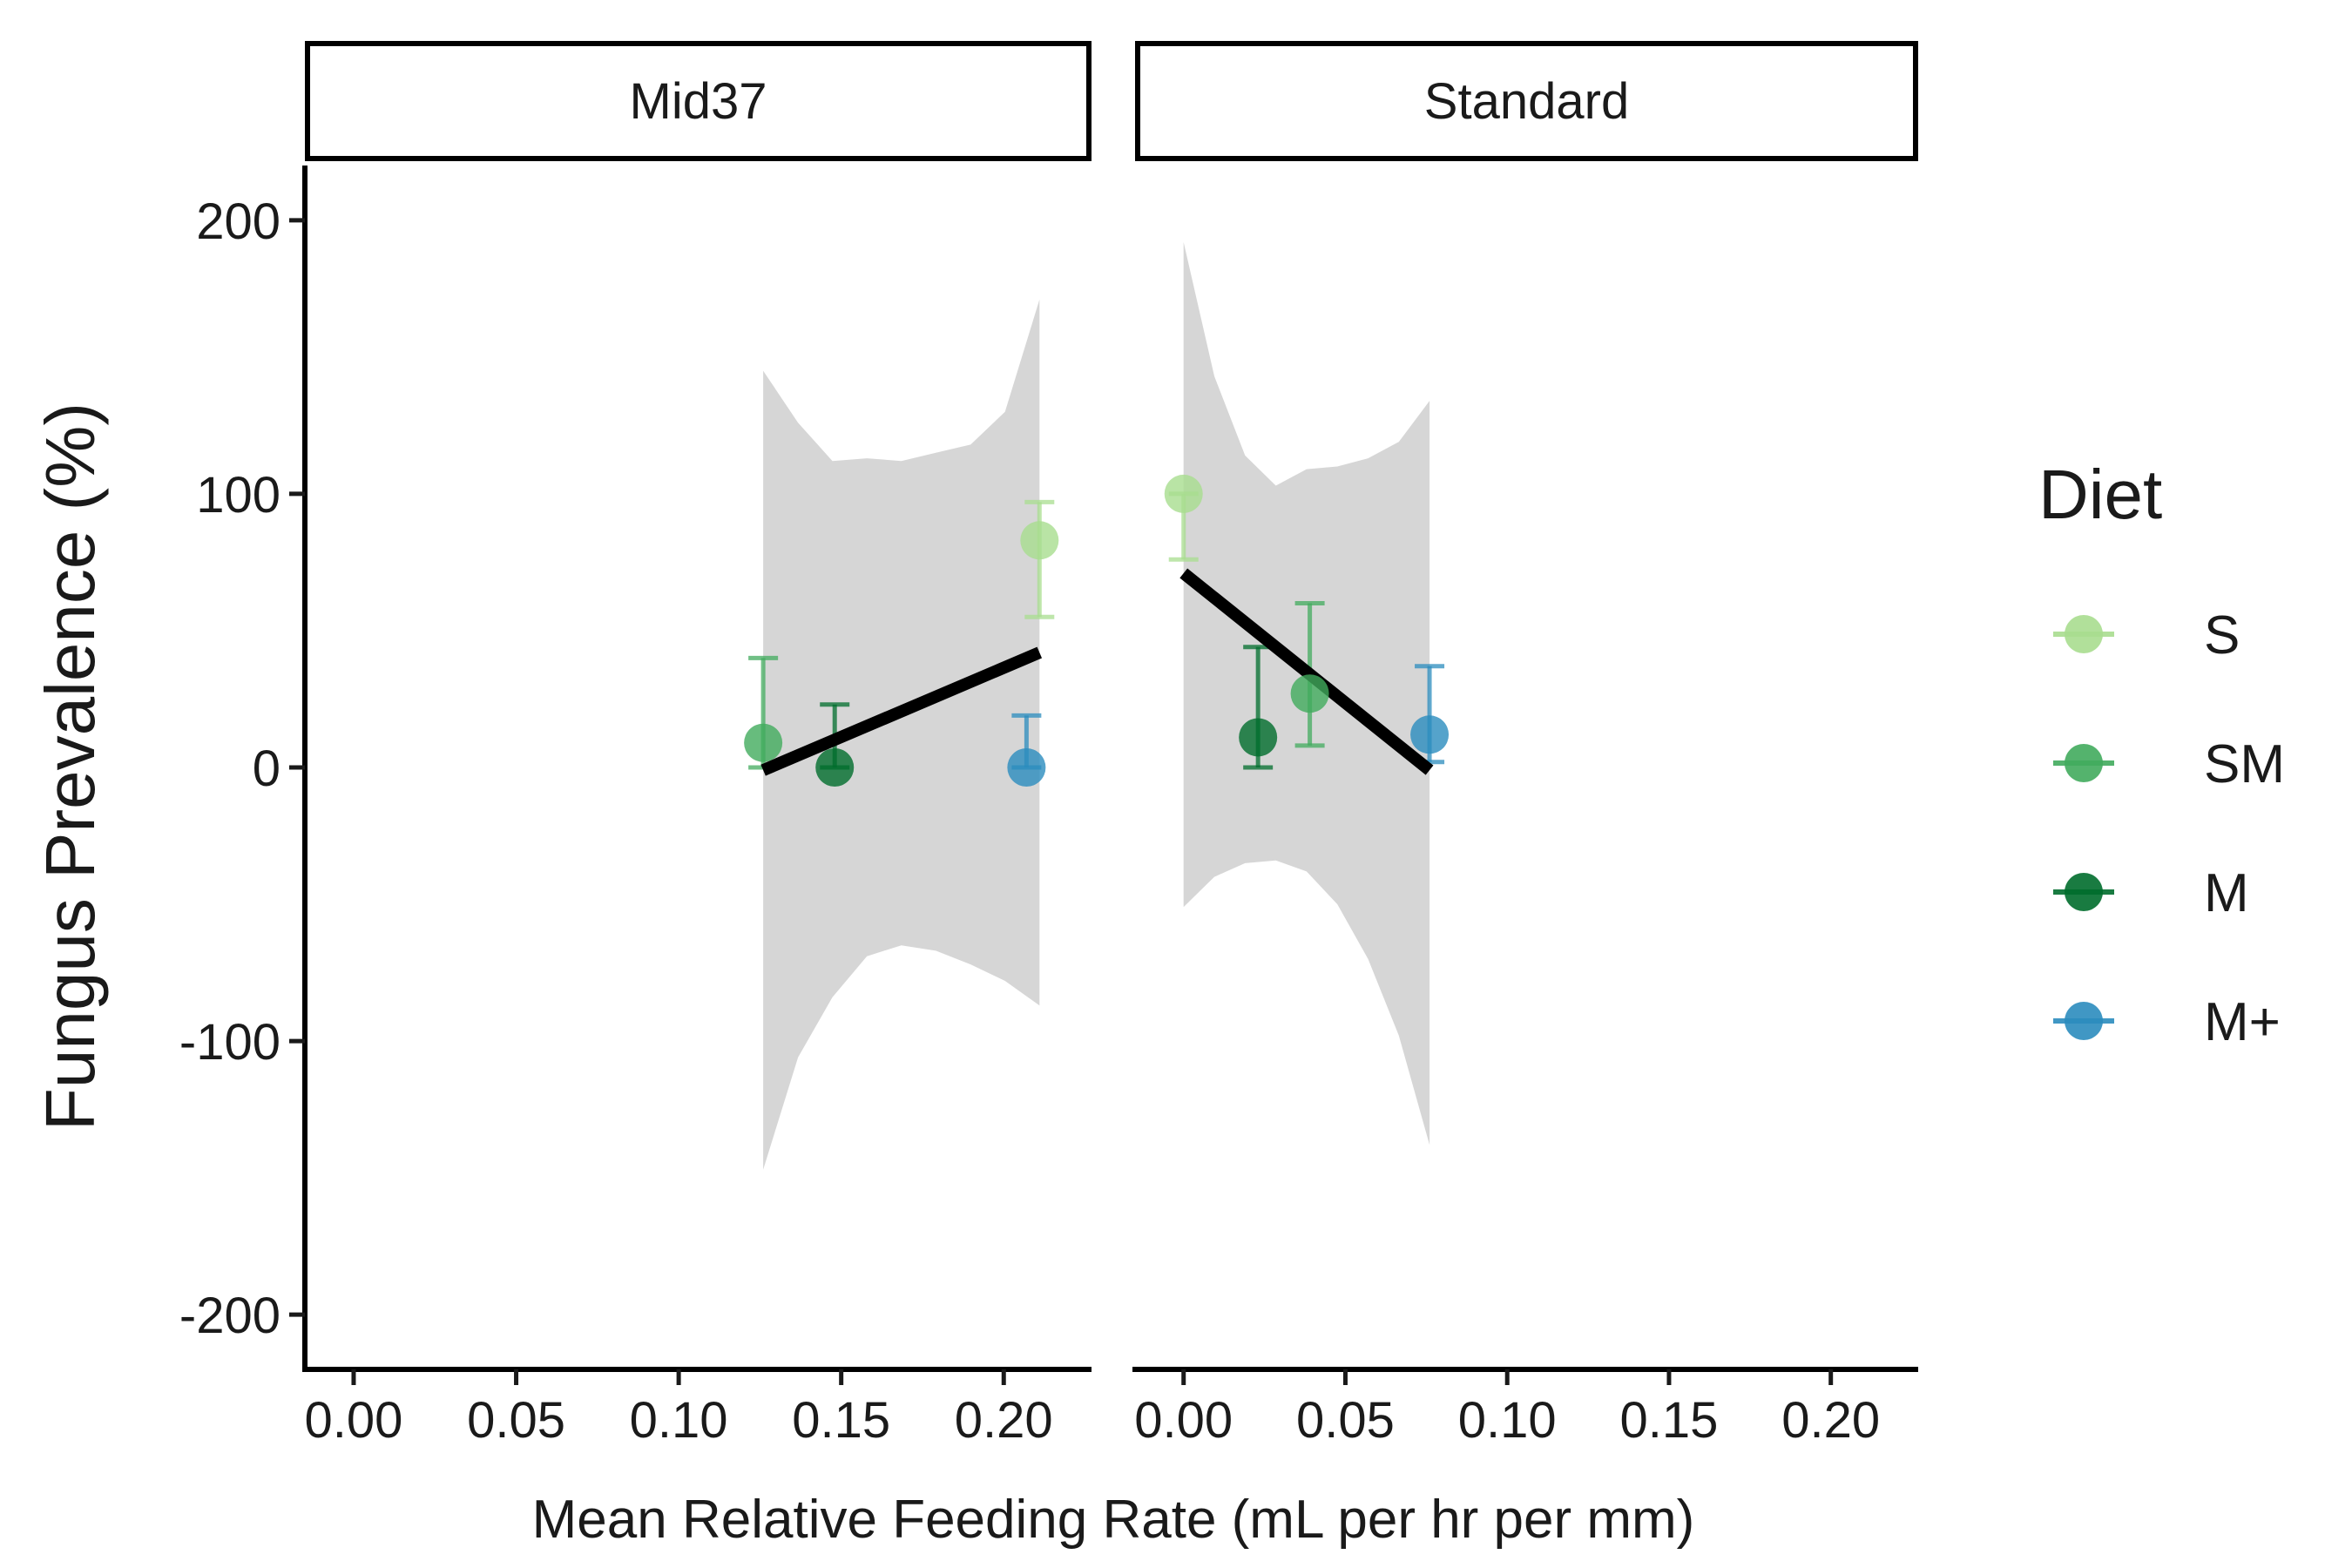 This screenshot has height=1568, width=2352. What do you see at coordinates (2151, 893) in the screenshot?
I see `legend-item-m: M` at bounding box center [2151, 893].